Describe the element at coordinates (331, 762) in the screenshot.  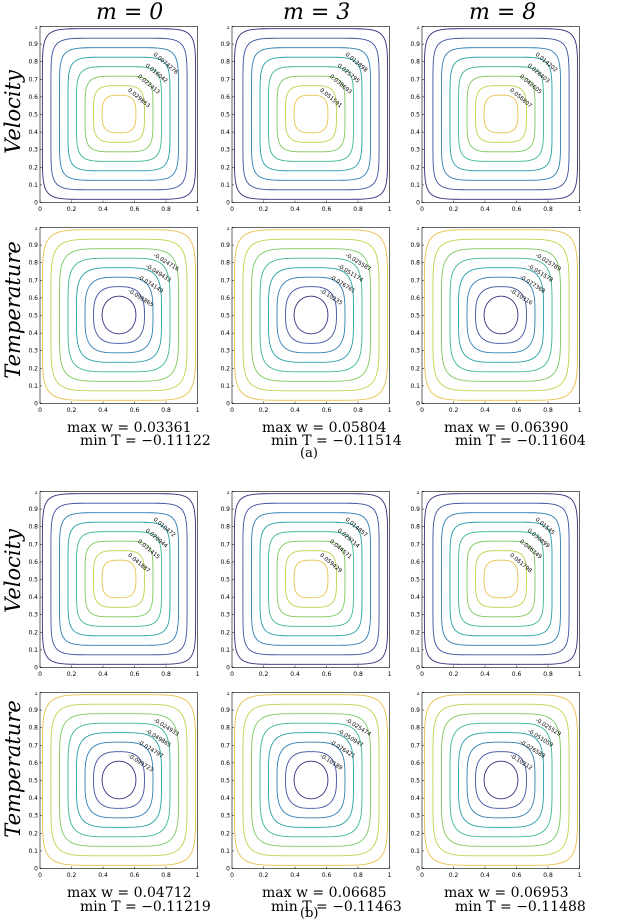
I see `contour-label: -0.10189` at that location.